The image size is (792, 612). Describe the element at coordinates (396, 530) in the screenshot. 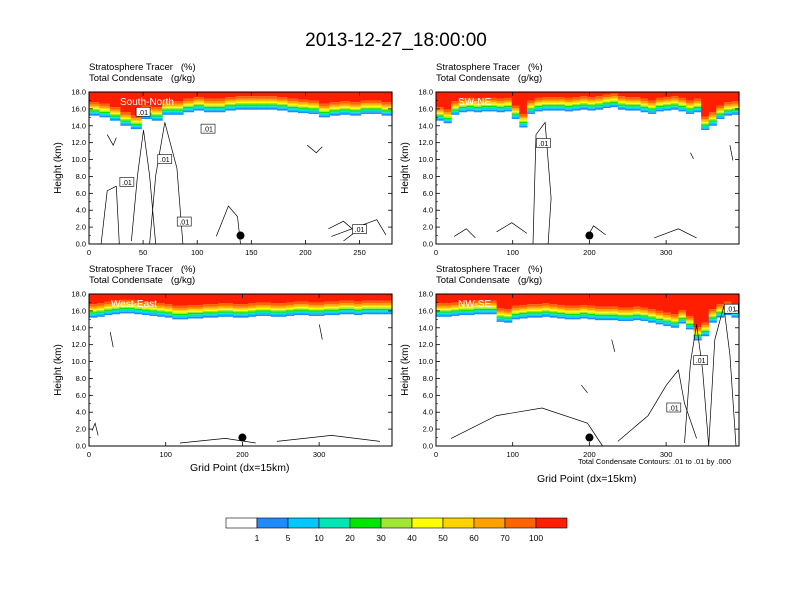

I see `colorbar: 1 5 10 20 30 40 50 60 70 100` at that location.